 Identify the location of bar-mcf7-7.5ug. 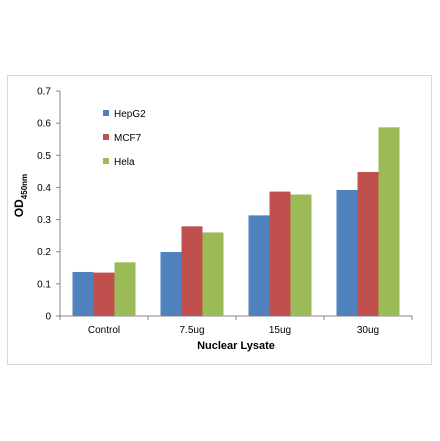
(192, 271).